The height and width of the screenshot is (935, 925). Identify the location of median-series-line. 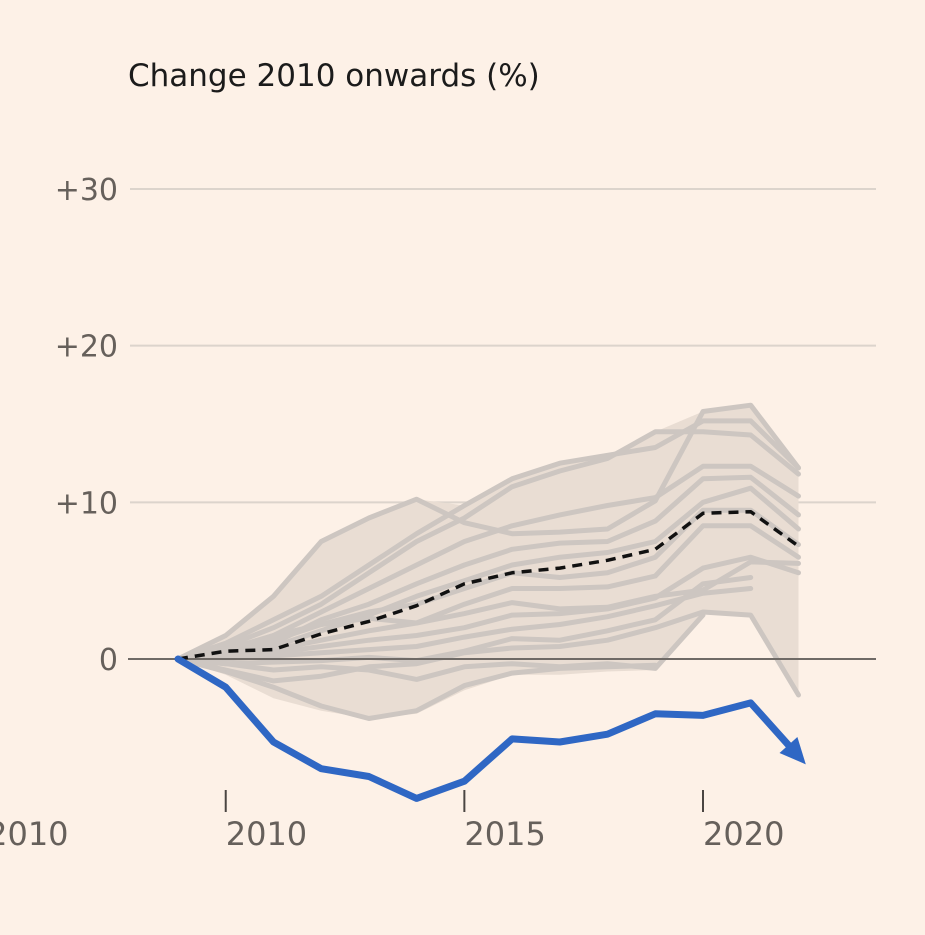
(488, 585).